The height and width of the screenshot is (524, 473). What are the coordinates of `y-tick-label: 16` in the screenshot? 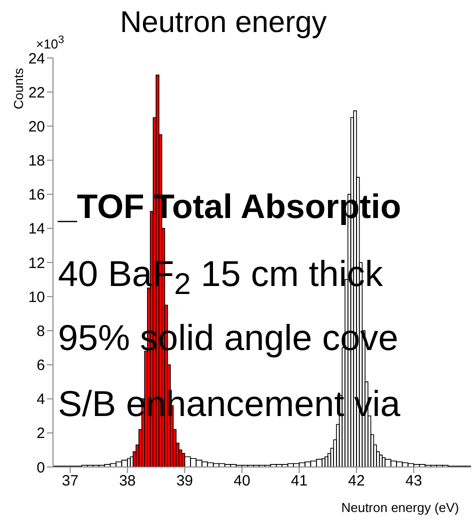 It's located at (36, 195).